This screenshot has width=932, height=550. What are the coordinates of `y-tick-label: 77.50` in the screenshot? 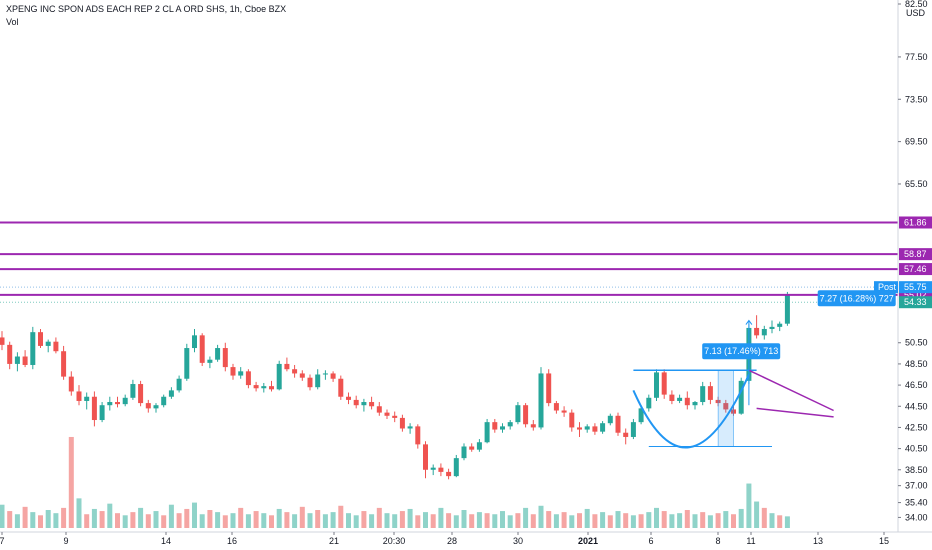 It's located at (916, 57).